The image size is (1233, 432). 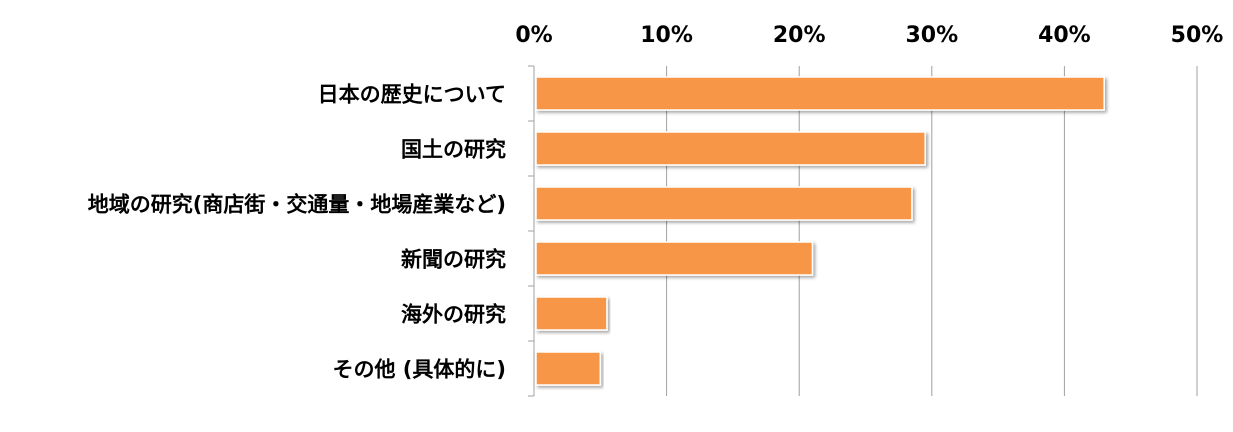 I want to click on category-label: 国土の研究, so click(x=453, y=150).